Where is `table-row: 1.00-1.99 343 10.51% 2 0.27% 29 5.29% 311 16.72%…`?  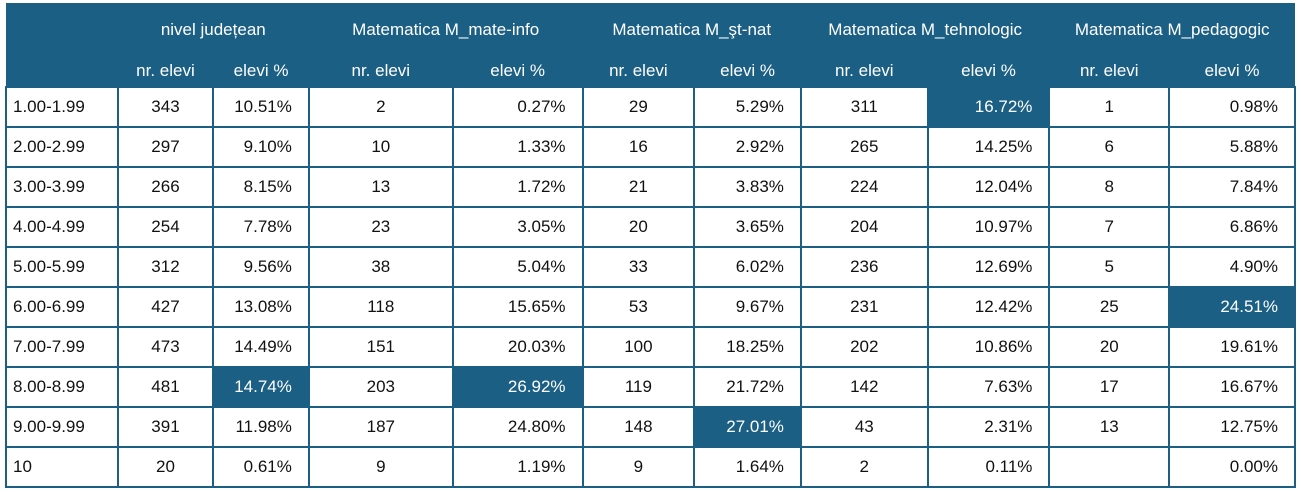
table-row: 1.00-1.99 343 10.51% 2 0.27% 29 5.29% 311 16.72%… is located at coordinates (650, 107).